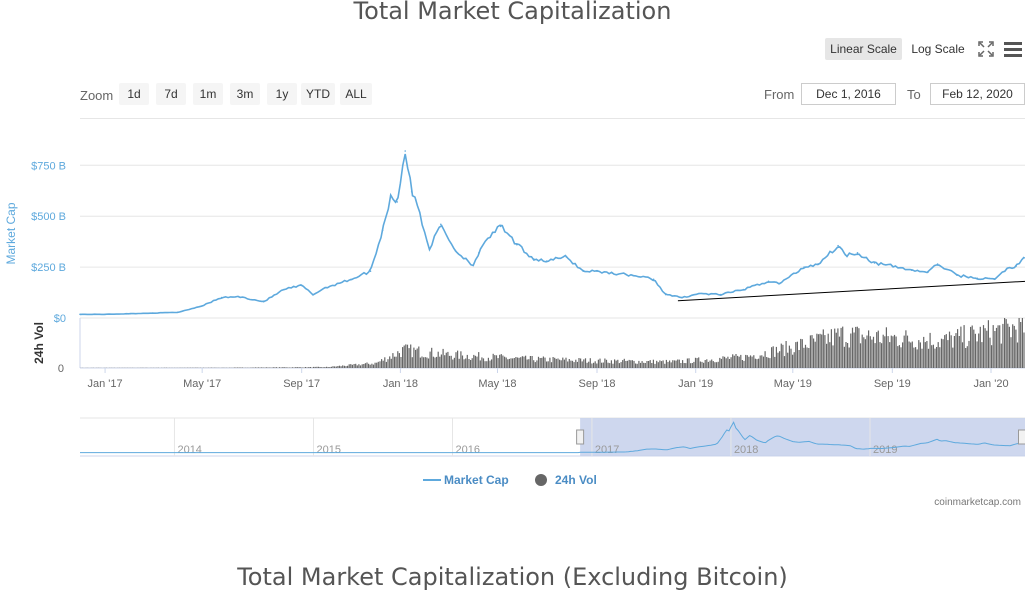 Image resolution: width=1025 pixels, height=596 pixels. I want to click on y-axis-title: Market Cap, so click(11, 233).